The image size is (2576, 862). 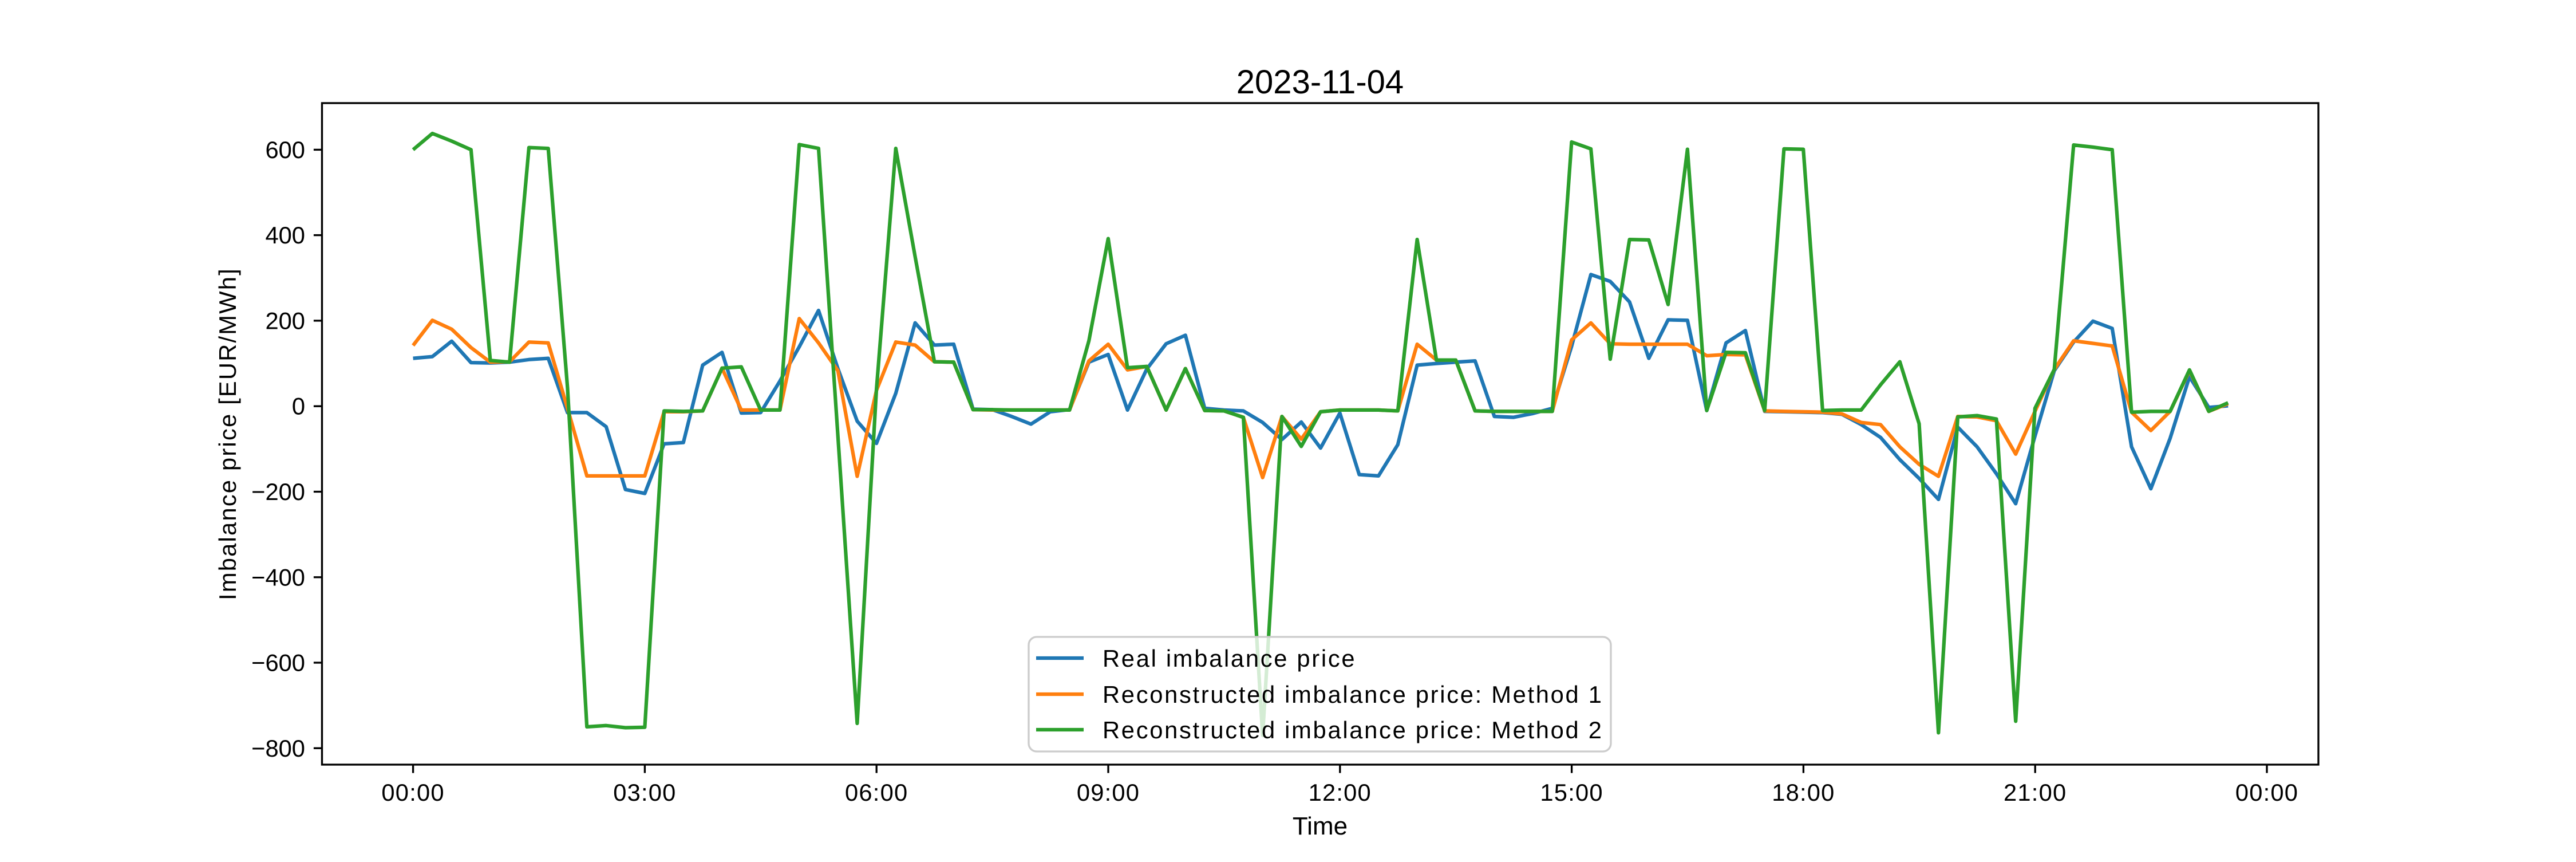 What do you see at coordinates (876, 793) in the screenshot?
I see `svg-text: 06:00` at bounding box center [876, 793].